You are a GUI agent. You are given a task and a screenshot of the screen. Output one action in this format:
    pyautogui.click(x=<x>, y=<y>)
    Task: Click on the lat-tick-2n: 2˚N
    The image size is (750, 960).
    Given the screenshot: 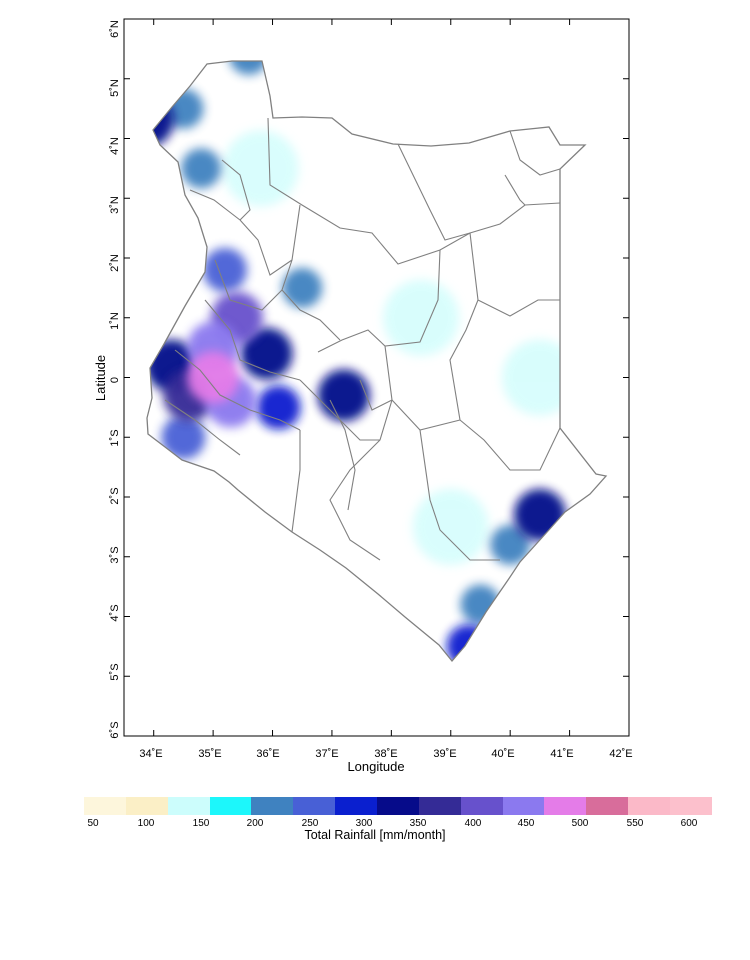 What is the action you would take?
    pyautogui.click(x=115, y=263)
    